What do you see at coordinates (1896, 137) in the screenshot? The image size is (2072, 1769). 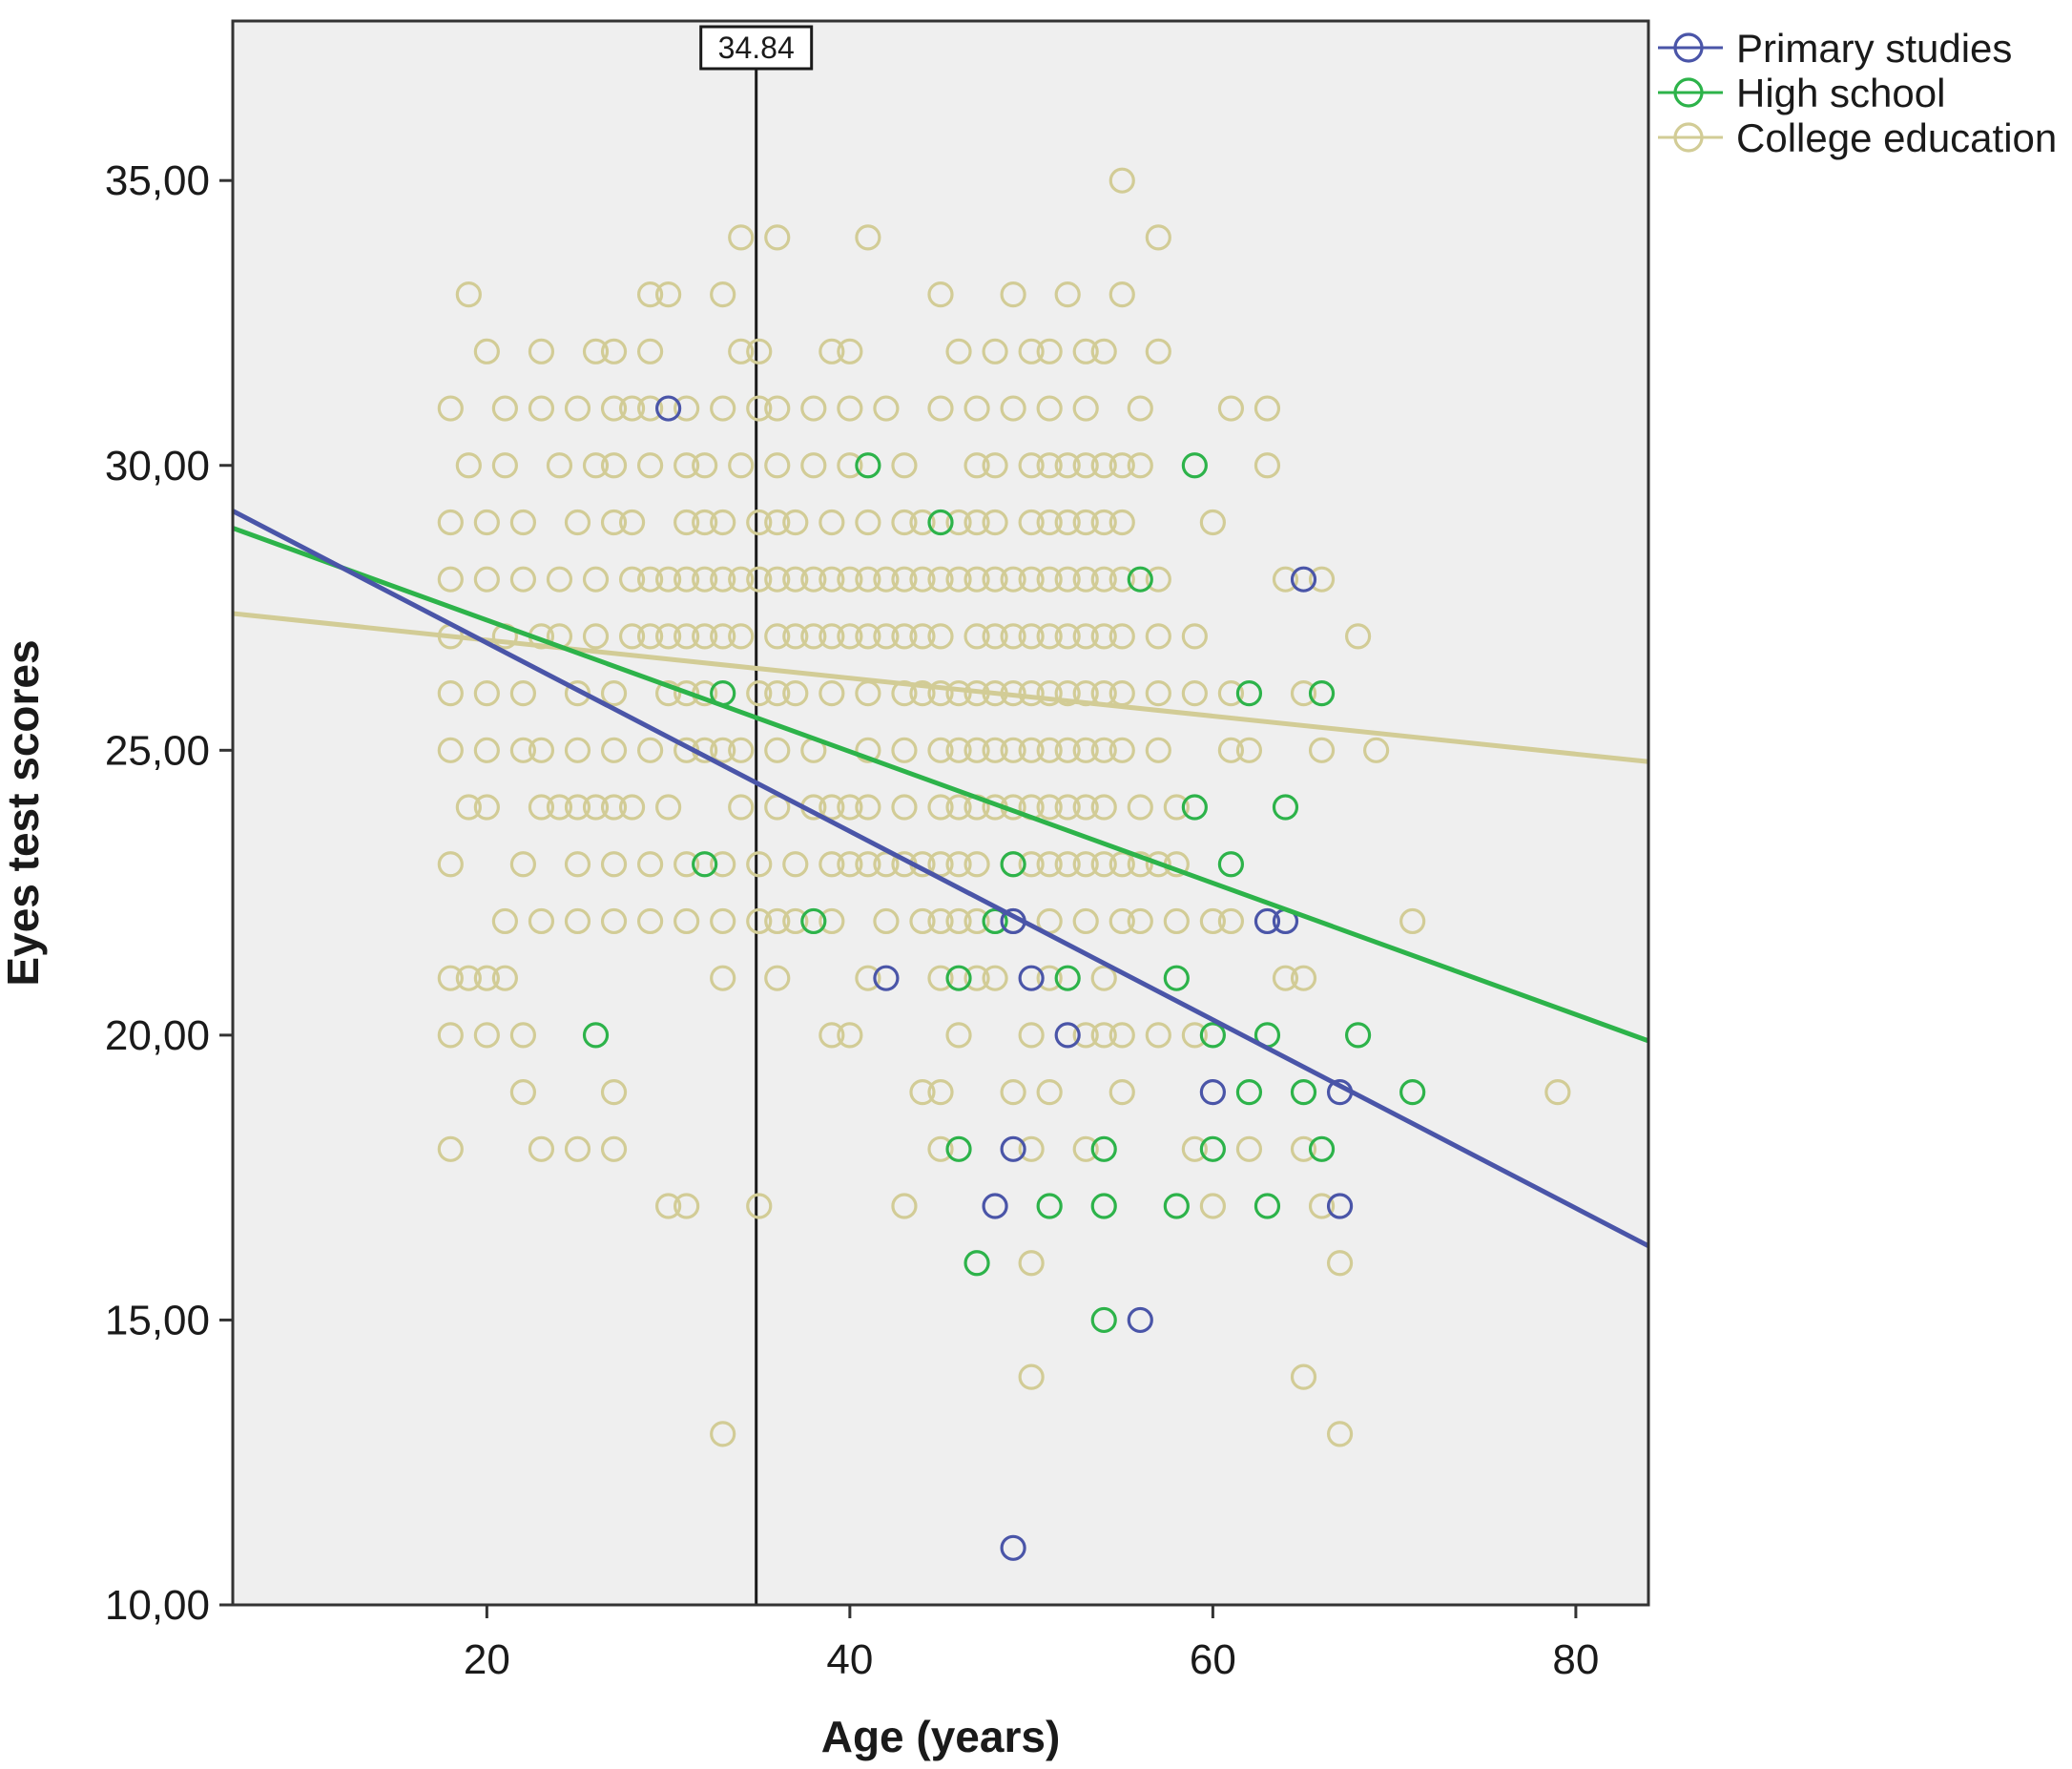 I see `legend-label: College education` at bounding box center [1896, 137].